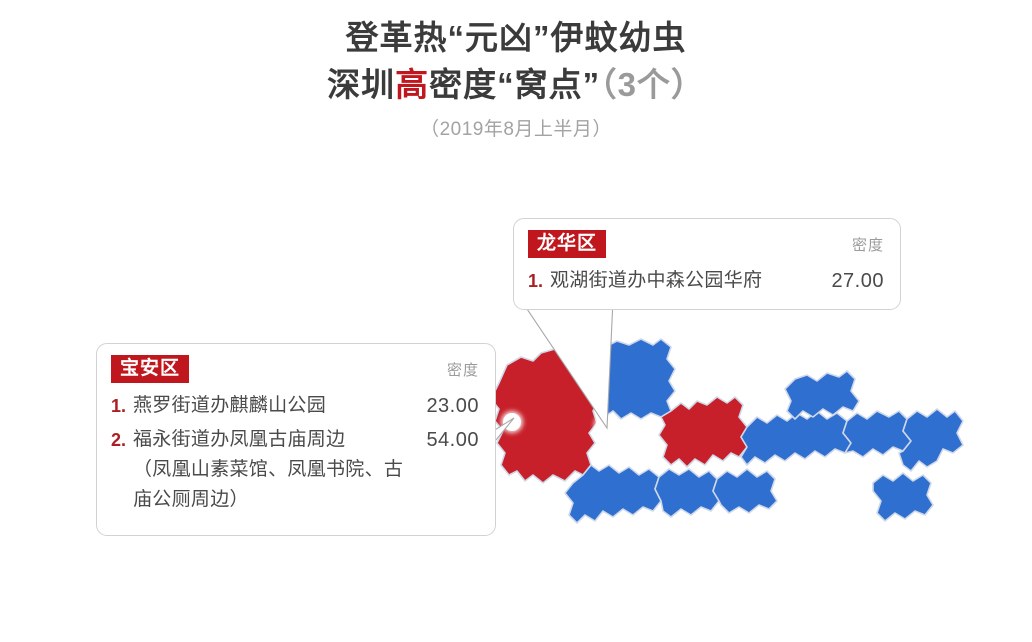 This screenshot has width=1032, height=642. Describe the element at coordinates (613, 494) in the screenshot. I see `map-district-nanshan` at that location.